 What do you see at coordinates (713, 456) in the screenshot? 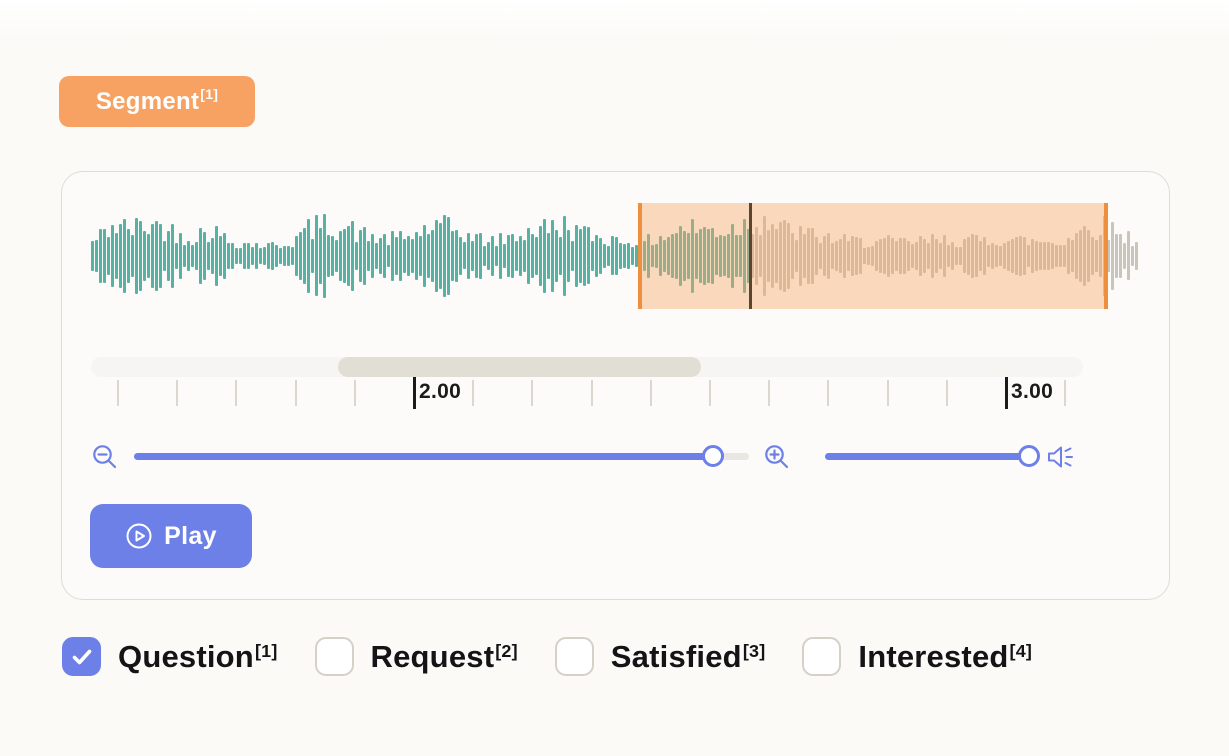
I see `zoom-slider-thumb` at bounding box center [713, 456].